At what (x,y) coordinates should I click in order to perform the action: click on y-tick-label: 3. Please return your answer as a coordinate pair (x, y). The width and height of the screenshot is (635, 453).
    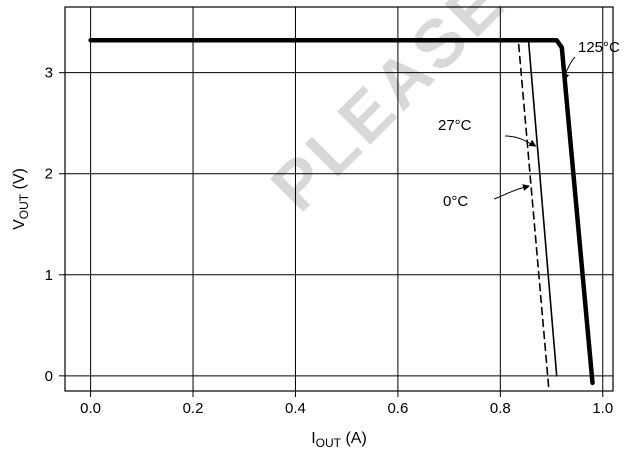
    Looking at the image, I should click on (49, 73).